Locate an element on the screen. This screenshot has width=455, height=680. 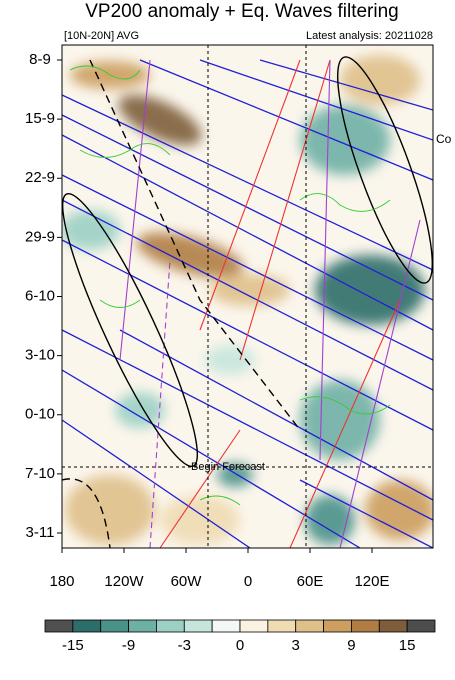
subtitle-left: [10N-20N] AVG is located at coordinates (101, 36).